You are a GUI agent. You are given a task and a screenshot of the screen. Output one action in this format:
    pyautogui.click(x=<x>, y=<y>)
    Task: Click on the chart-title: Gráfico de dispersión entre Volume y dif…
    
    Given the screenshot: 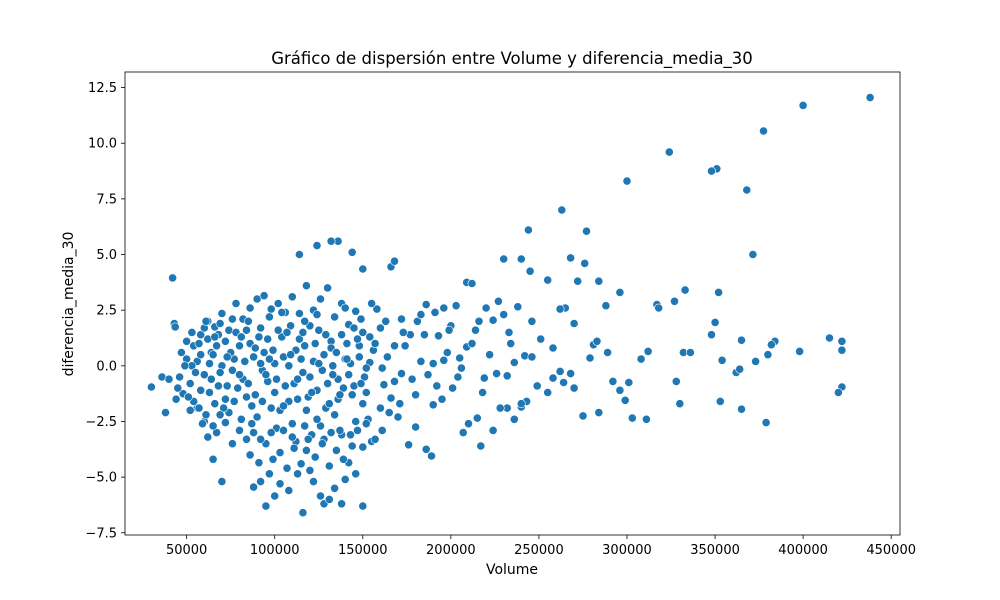 What is the action you would take?
    pyautogui.click(x=512, y=59)
    